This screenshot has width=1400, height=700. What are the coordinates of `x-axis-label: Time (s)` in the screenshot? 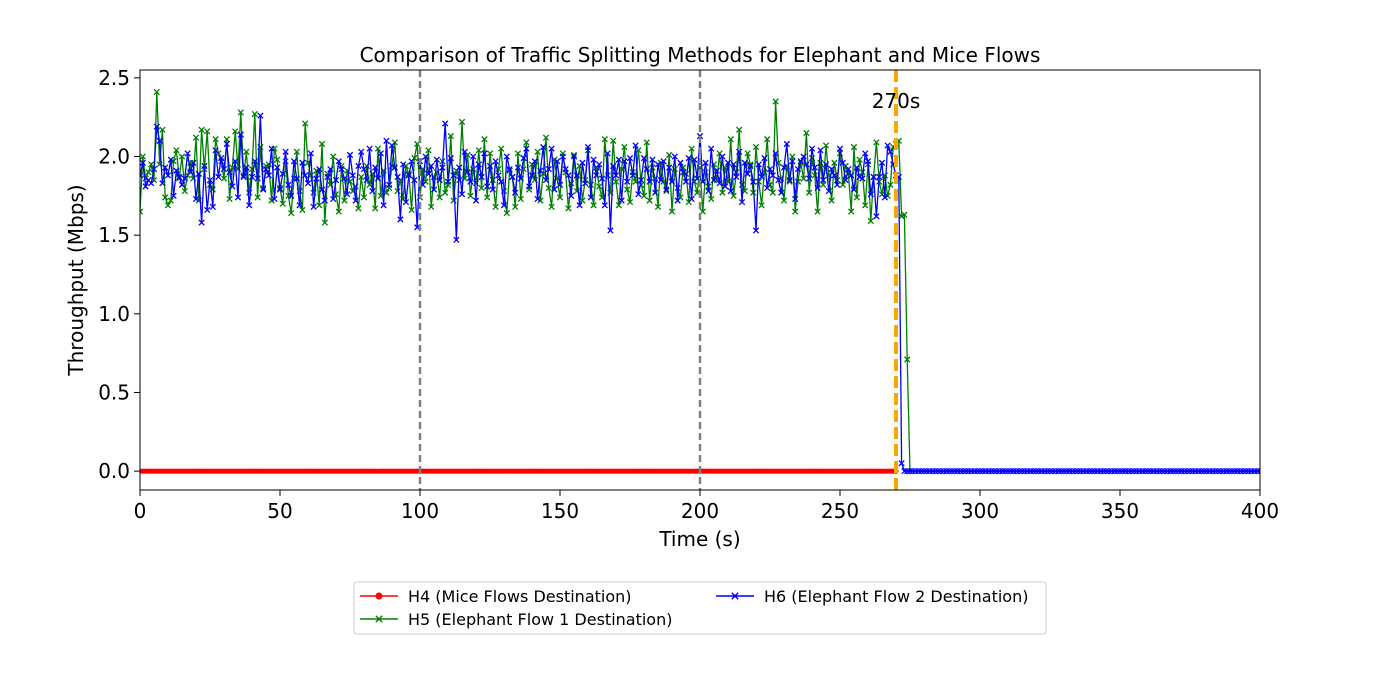 It's located at (699, 539).